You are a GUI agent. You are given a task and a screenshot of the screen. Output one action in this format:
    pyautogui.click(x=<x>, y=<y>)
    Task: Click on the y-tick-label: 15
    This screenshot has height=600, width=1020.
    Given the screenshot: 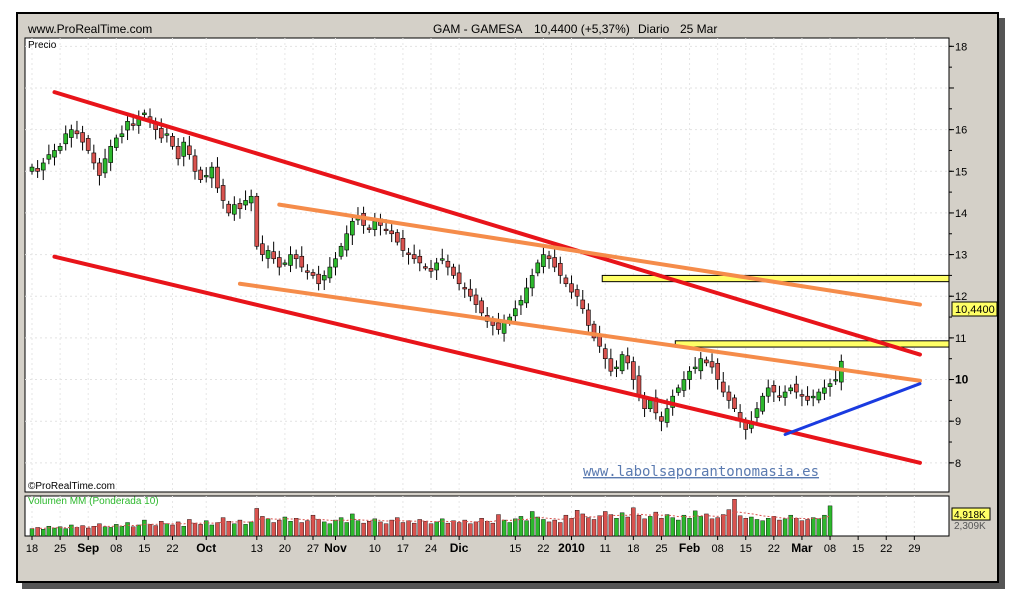 What is the action you would take?
    pyautogui.click(x=961, y=172)
    